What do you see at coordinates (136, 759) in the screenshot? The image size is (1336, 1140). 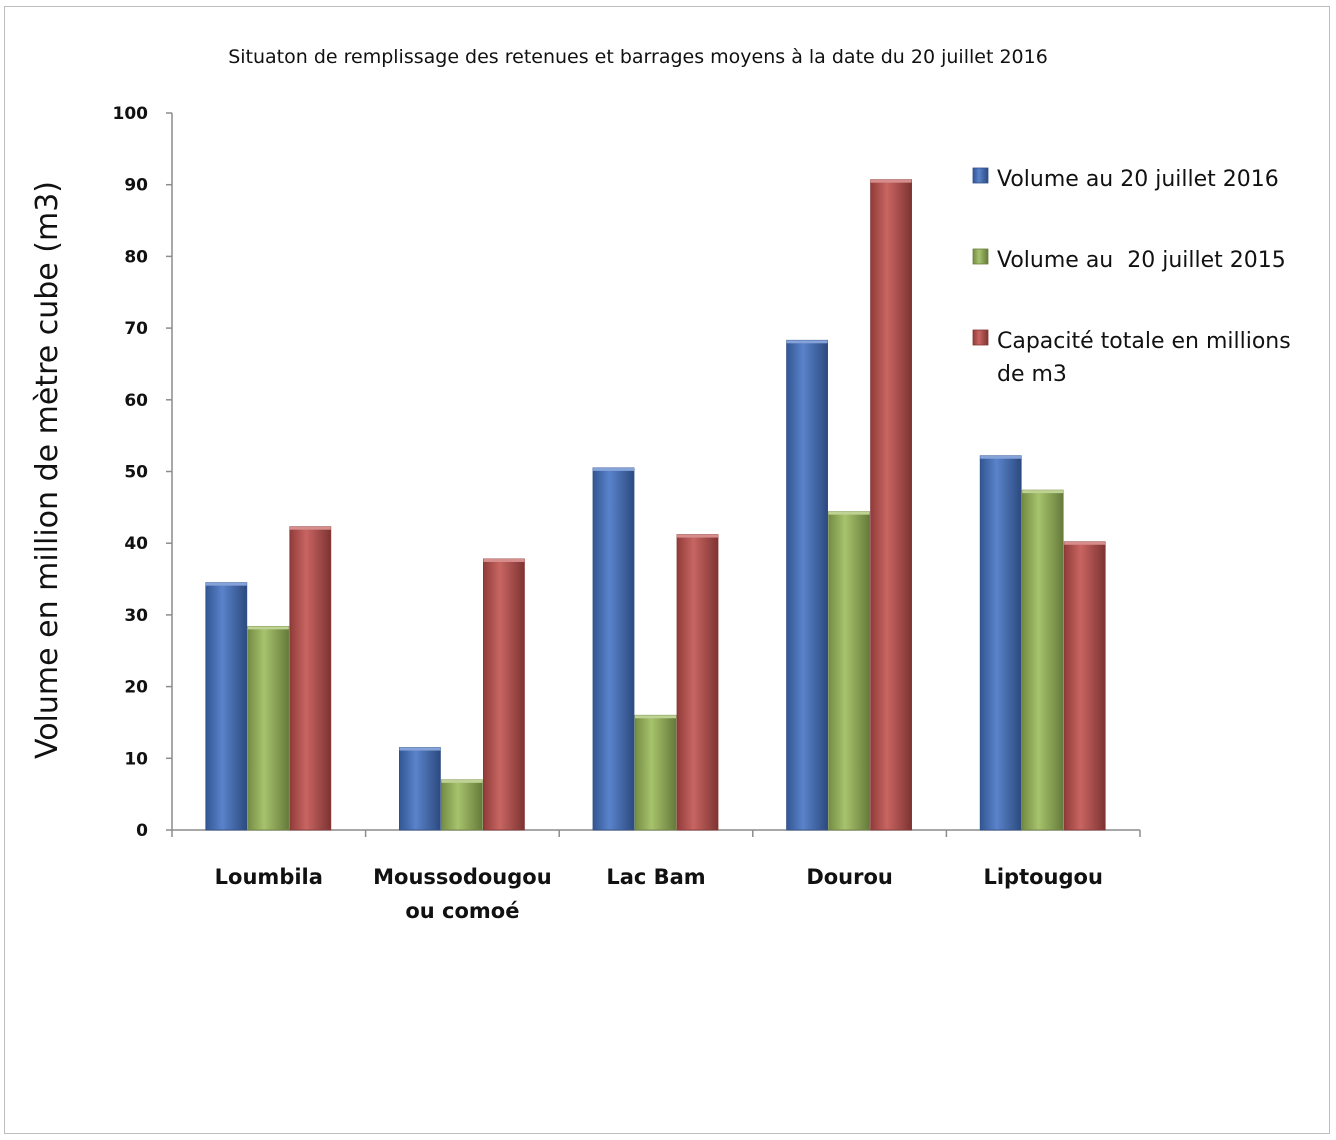 I see `y-tick-label: 10` at bounding box center [136, 759].